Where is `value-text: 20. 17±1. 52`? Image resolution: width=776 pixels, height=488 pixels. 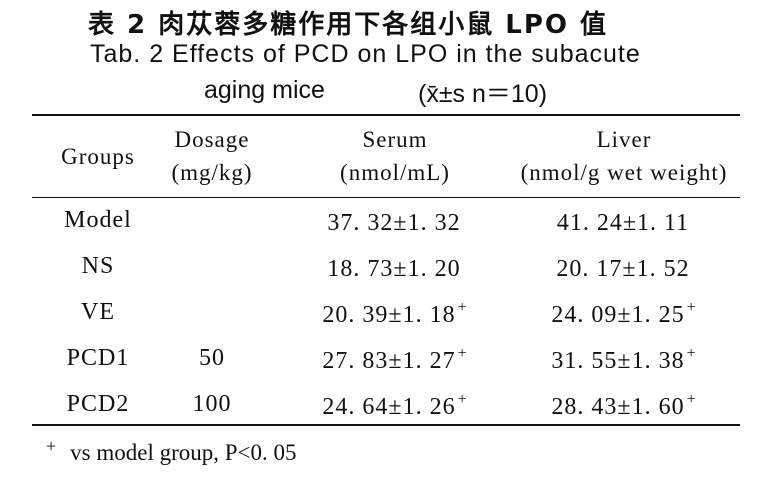 value-text: 20. 17±1. 52 is located at coordinates (623, 269).